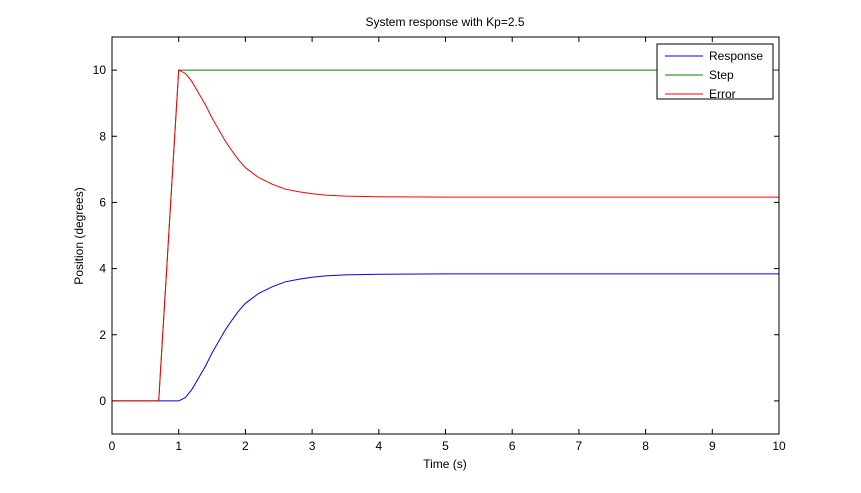 This screenshot has width=861, height=493. Describe the element at coordinates (736, 56) in the screenshot. I see `legend-label-response: Response` at that location.